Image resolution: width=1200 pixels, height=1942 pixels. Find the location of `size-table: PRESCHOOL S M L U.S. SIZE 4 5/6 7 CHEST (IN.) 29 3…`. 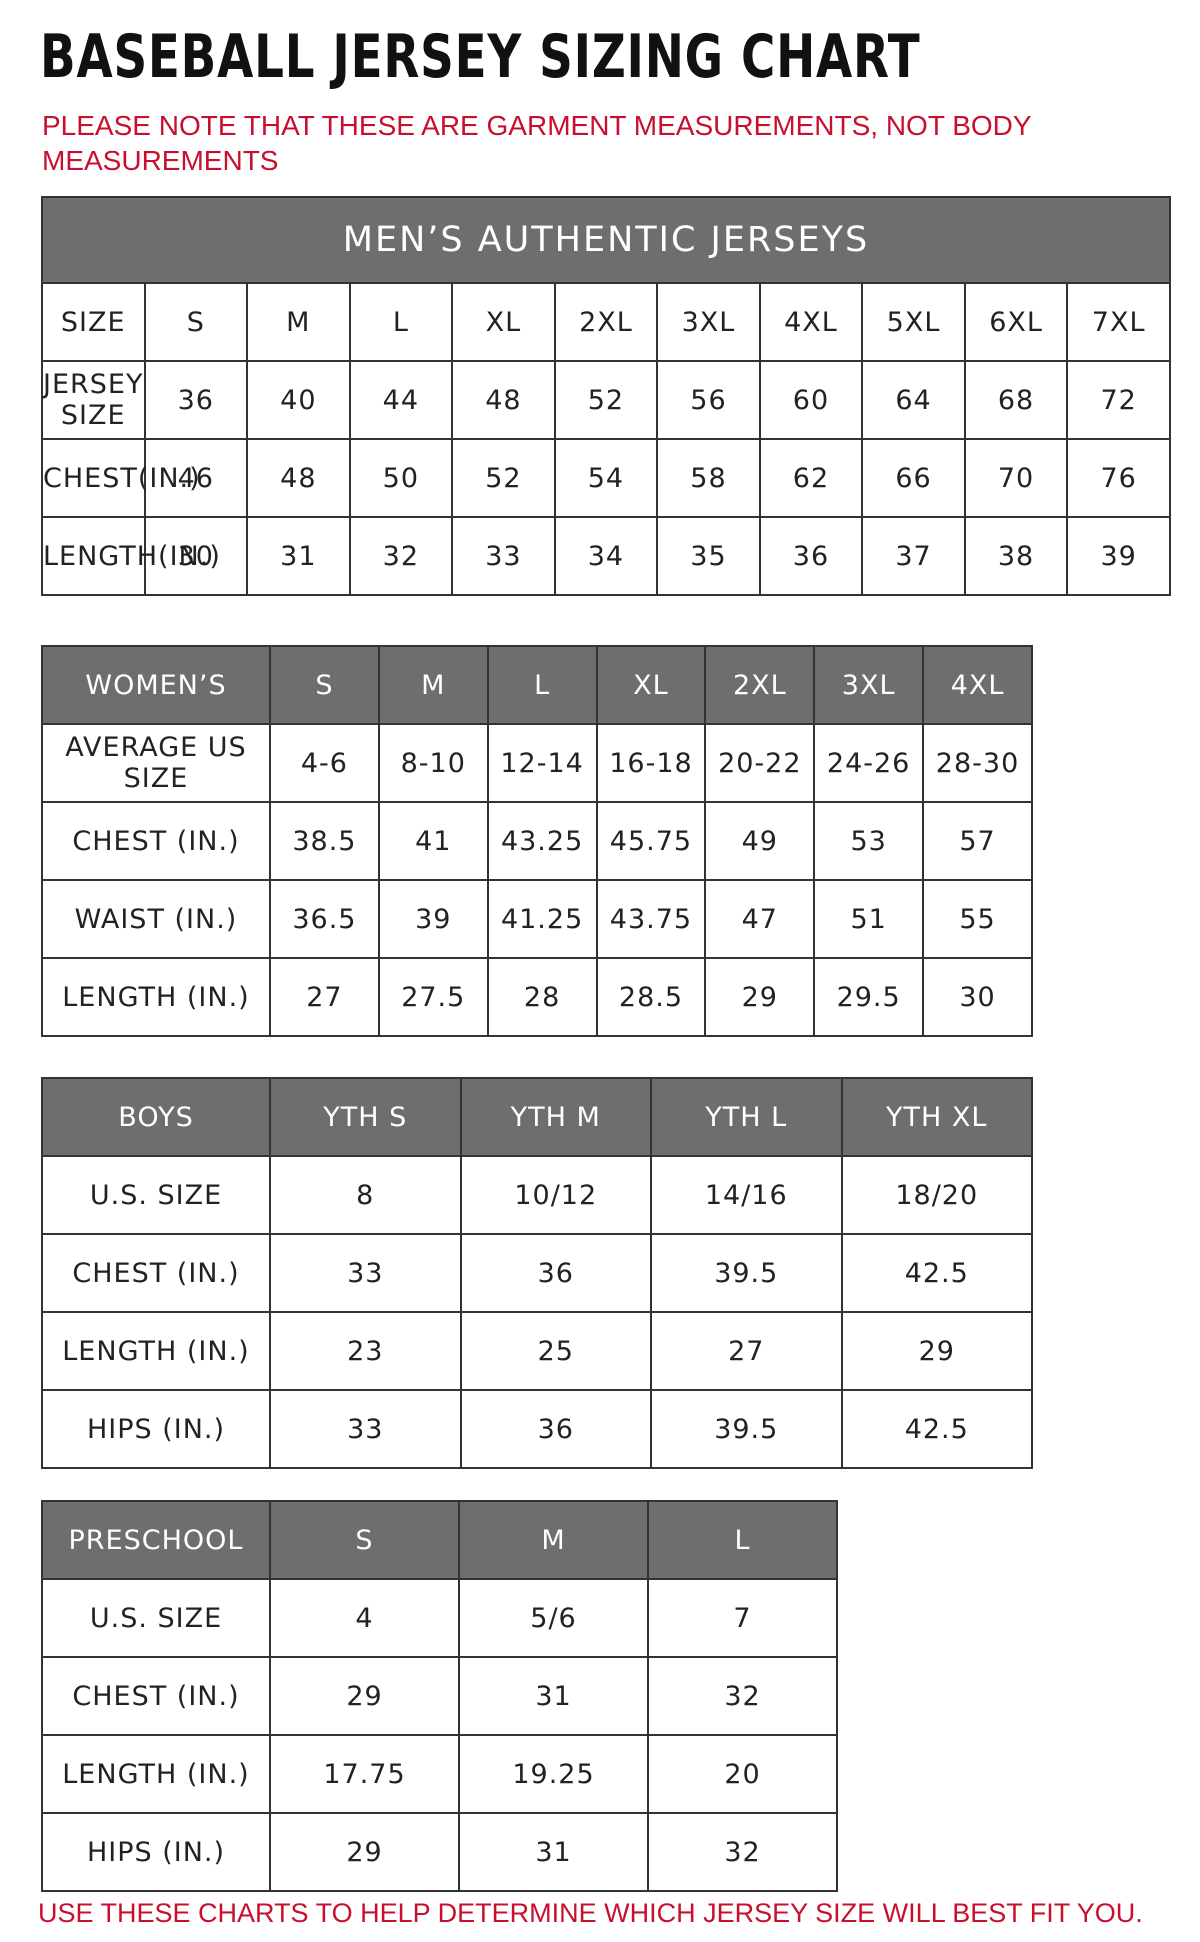

size-table: PRESCHOOL S M L U.S. SIZE 4 5/6 7 CHEST (IN.) 29 3… is located at coordinates (439, 1696).